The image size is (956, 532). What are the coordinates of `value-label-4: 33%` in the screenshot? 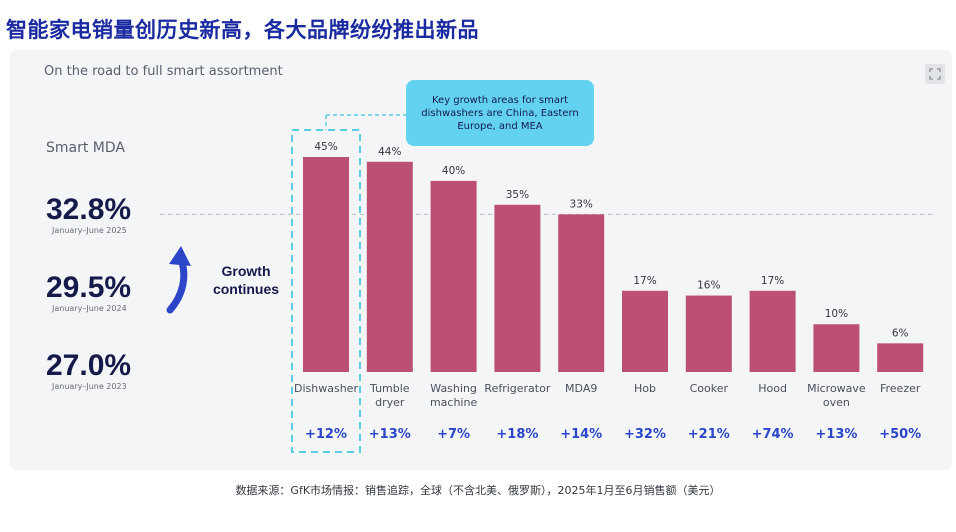 It's located at (581, 204).